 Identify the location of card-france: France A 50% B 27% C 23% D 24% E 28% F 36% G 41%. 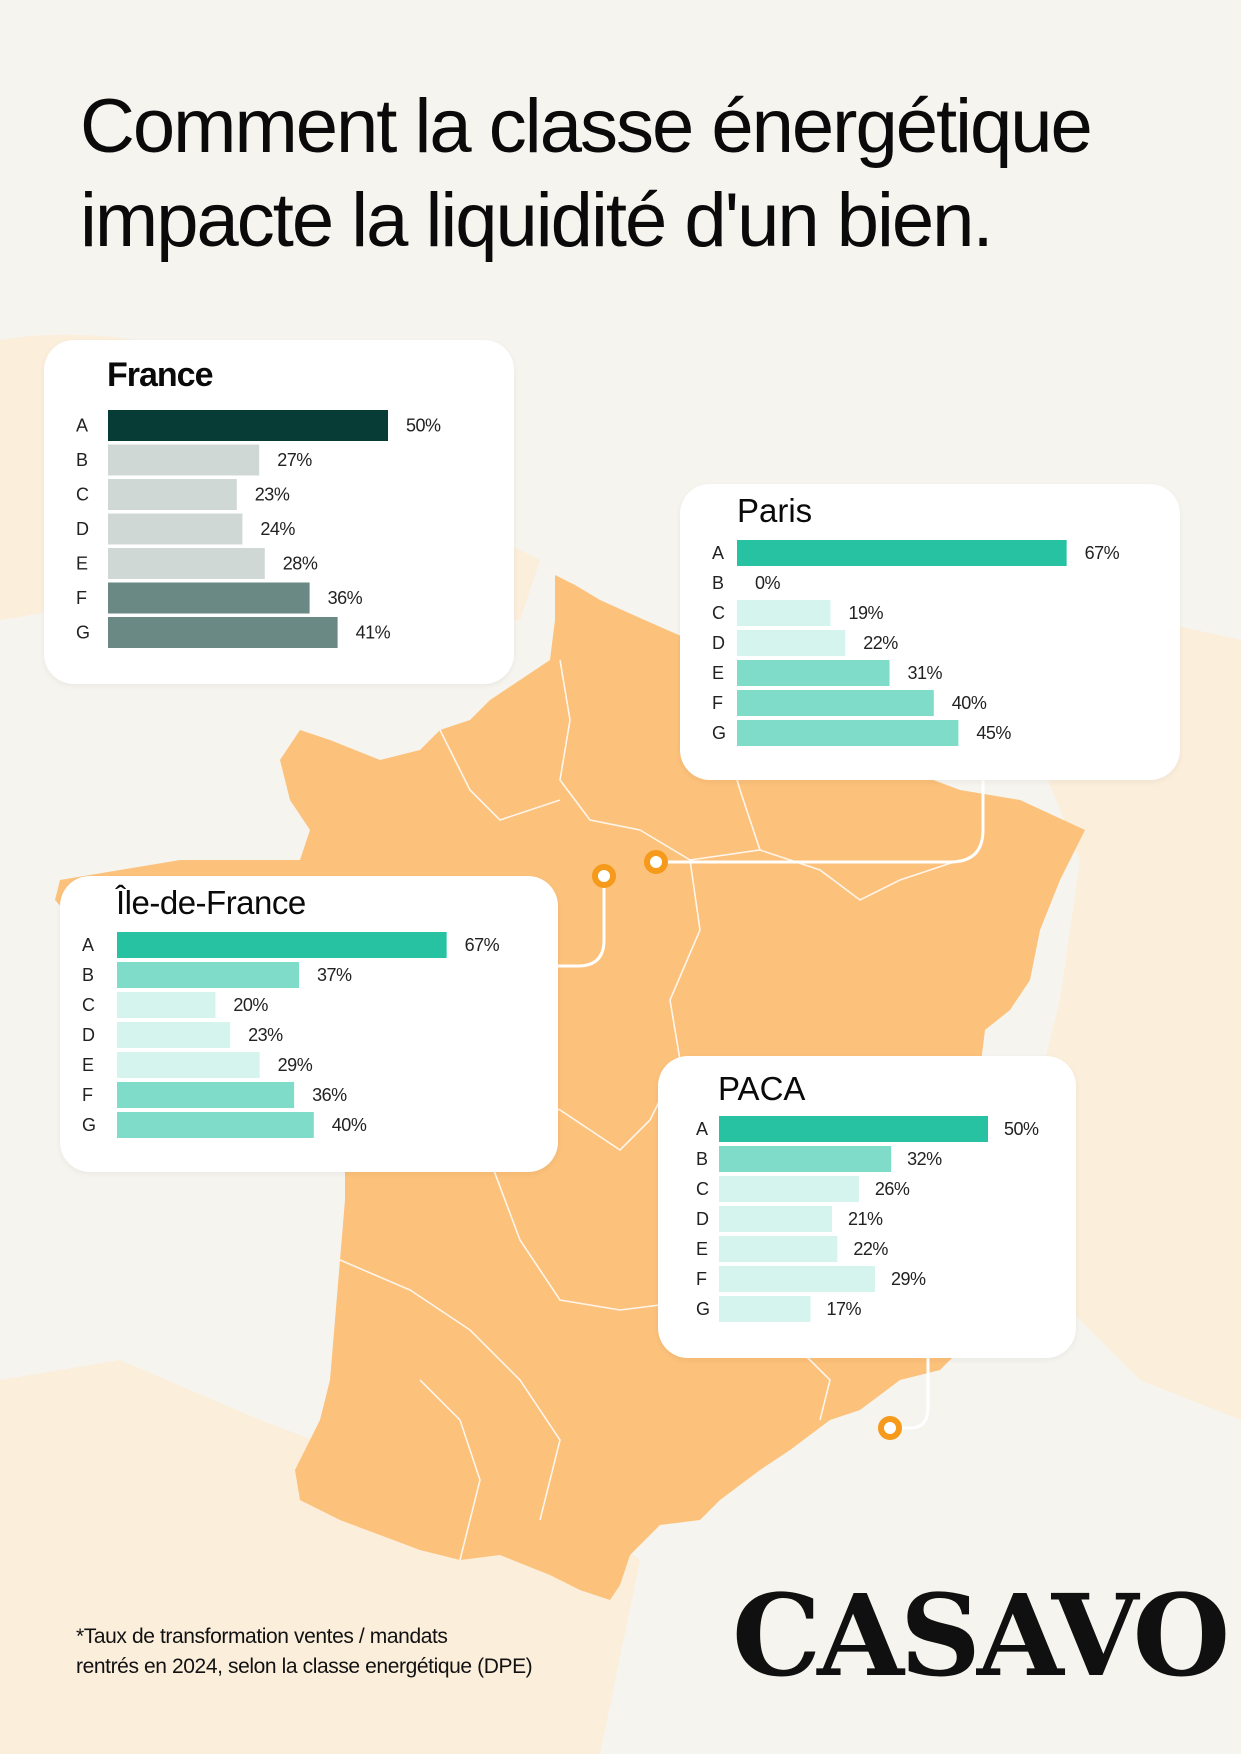
(279, 512).